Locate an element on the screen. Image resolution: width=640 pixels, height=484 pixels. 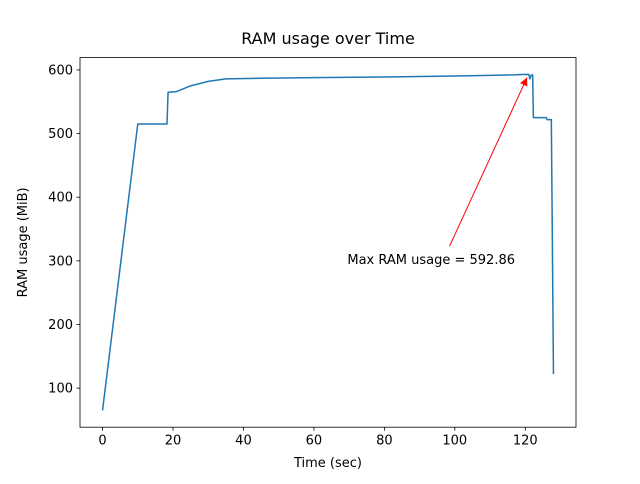
x-tick-label: 120 is located at coordinates (525, 441).